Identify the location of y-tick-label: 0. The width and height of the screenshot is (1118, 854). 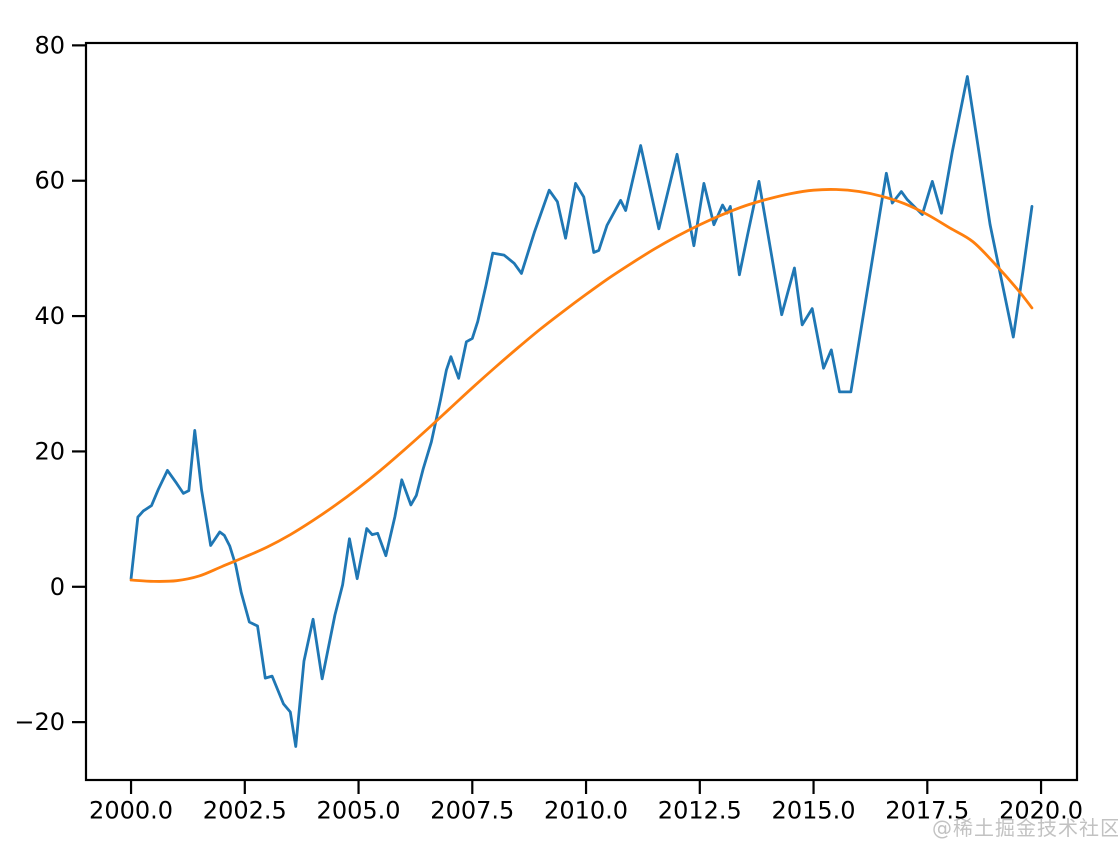
(57, 587).